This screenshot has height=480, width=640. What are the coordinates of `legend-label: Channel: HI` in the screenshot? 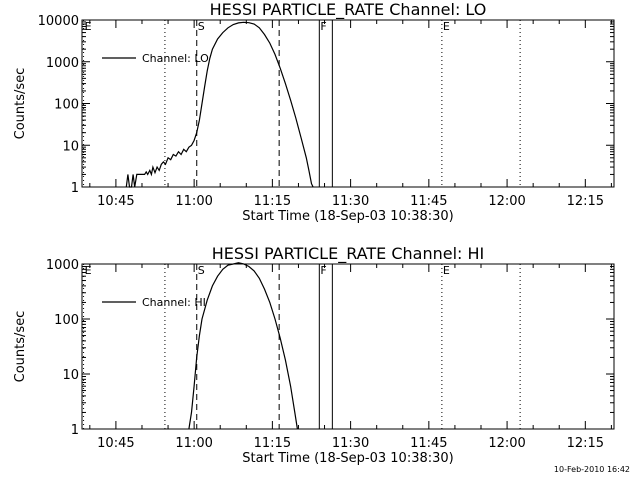 It's located at (174, 302).